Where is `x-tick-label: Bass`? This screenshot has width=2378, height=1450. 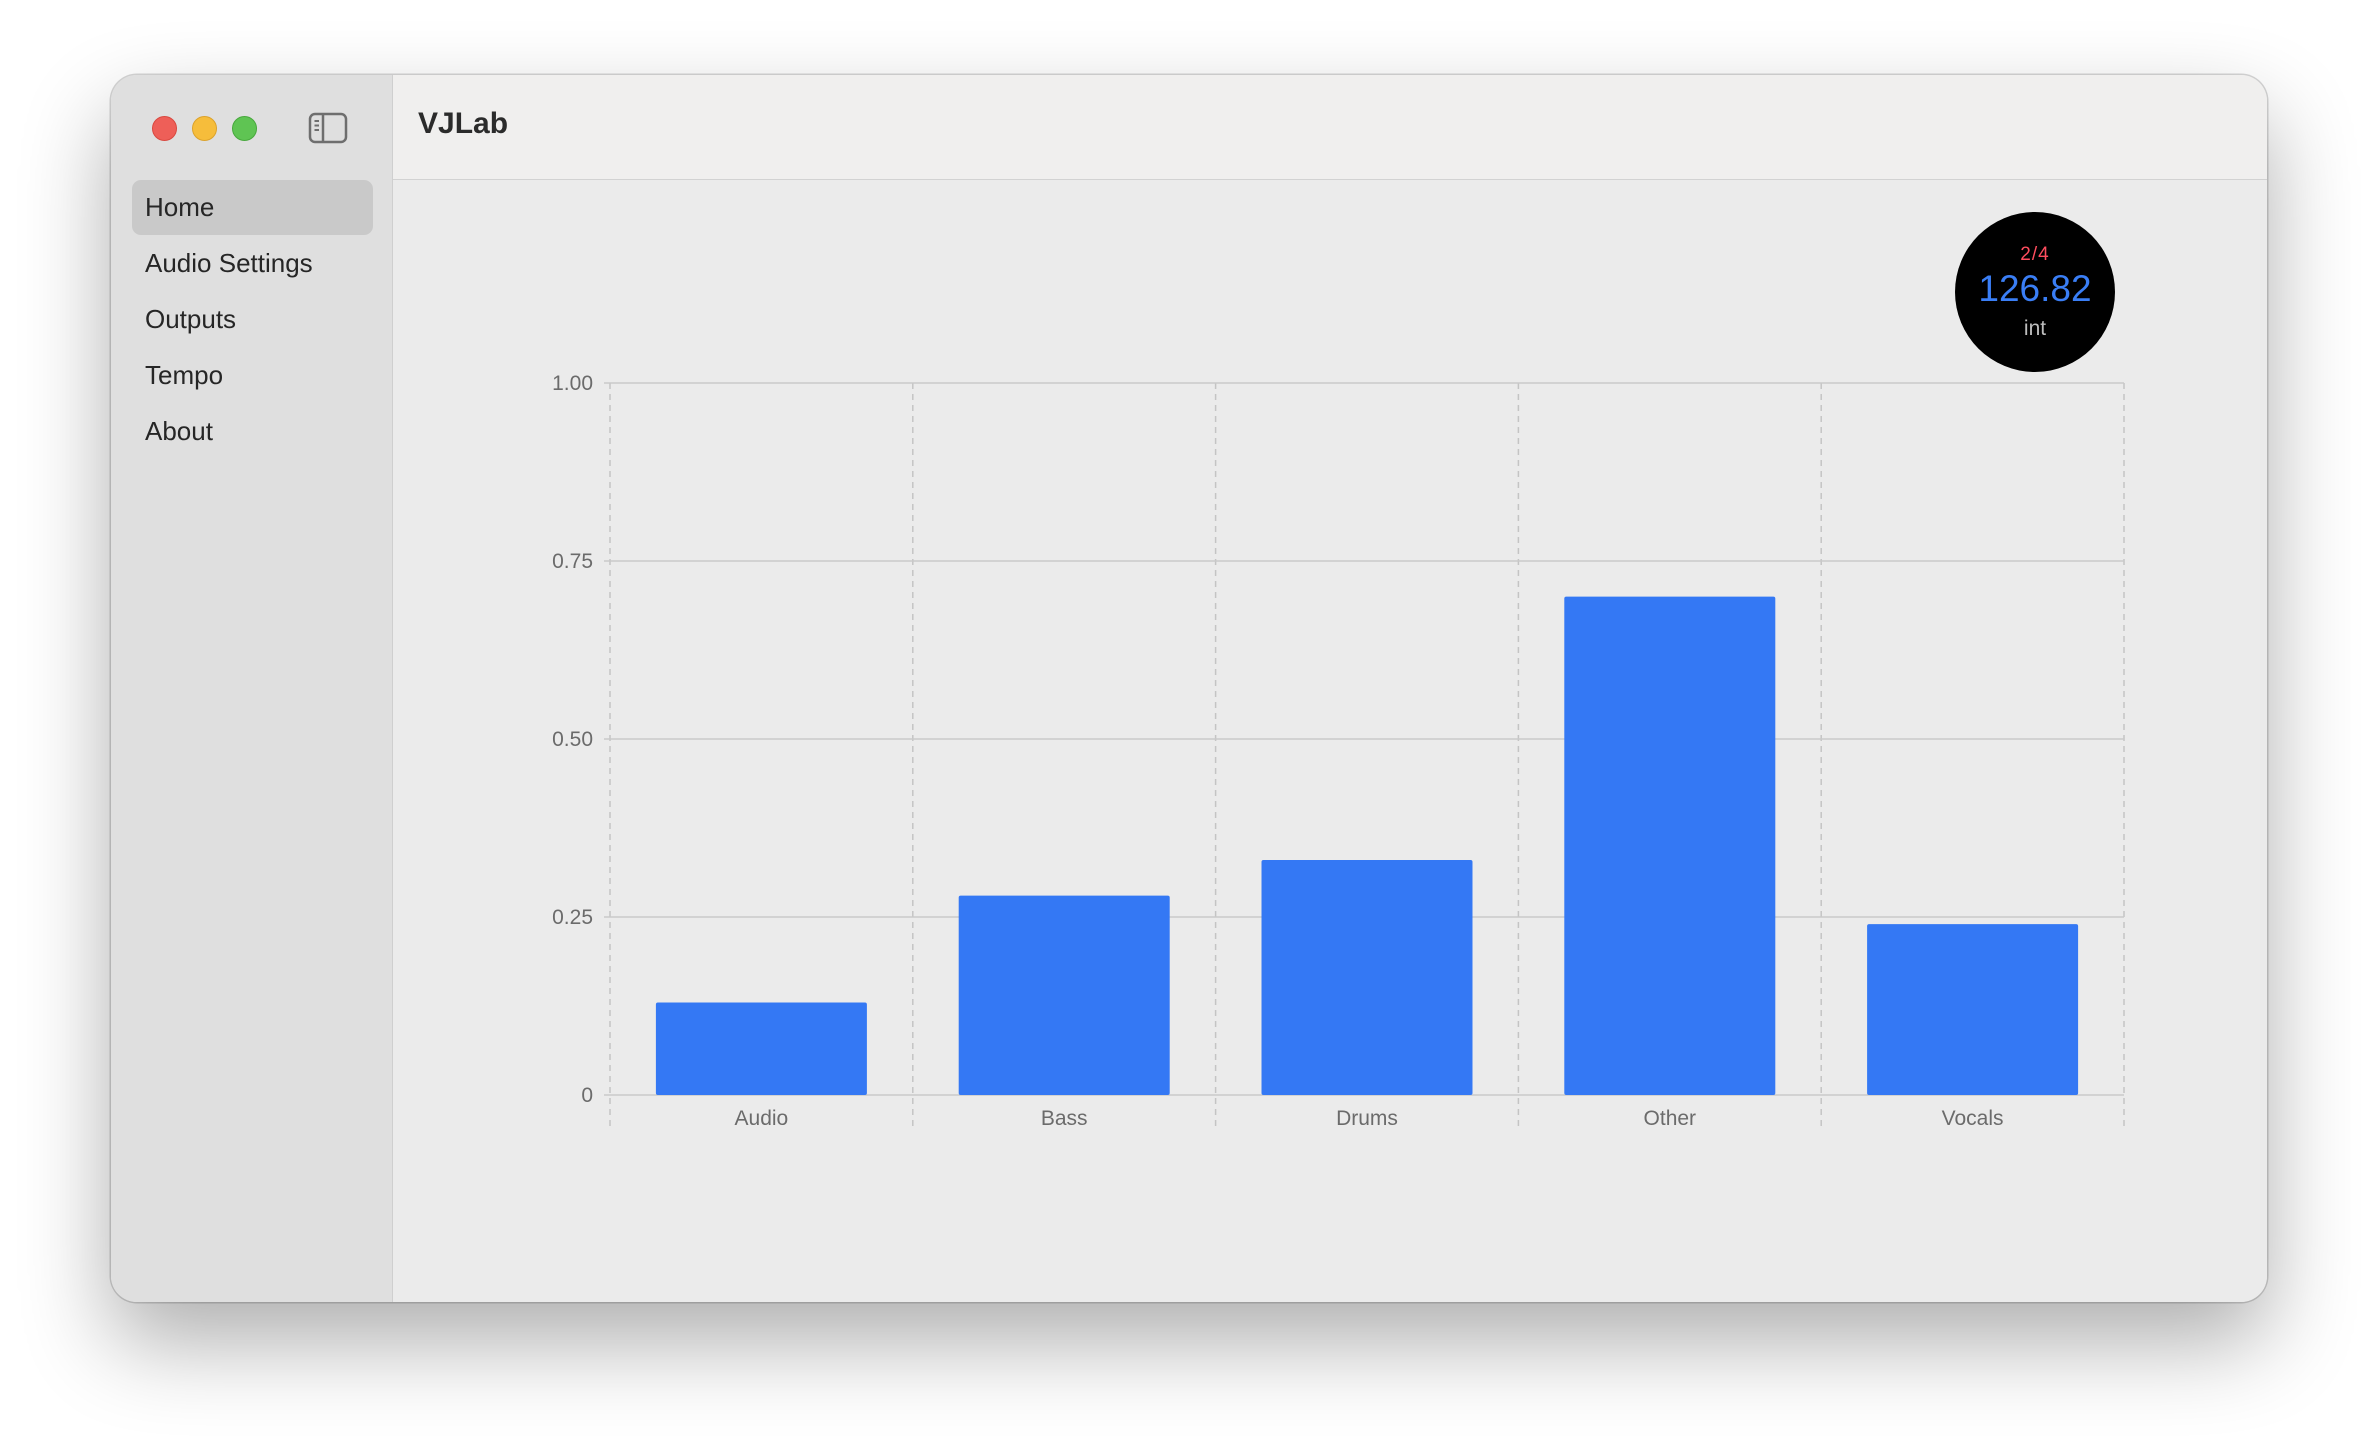
x-tick-label: Bass is located at coordinates (1064, 1118).